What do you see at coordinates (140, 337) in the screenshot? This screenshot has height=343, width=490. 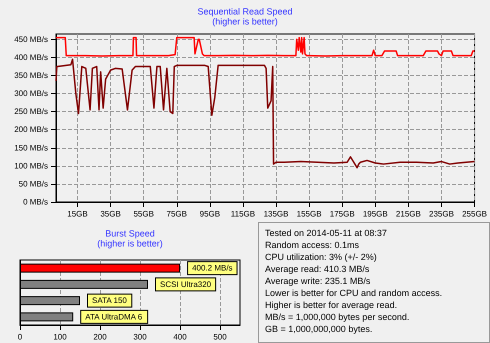 I see `x-tick-label: 300` at bounding box center [140, 337].